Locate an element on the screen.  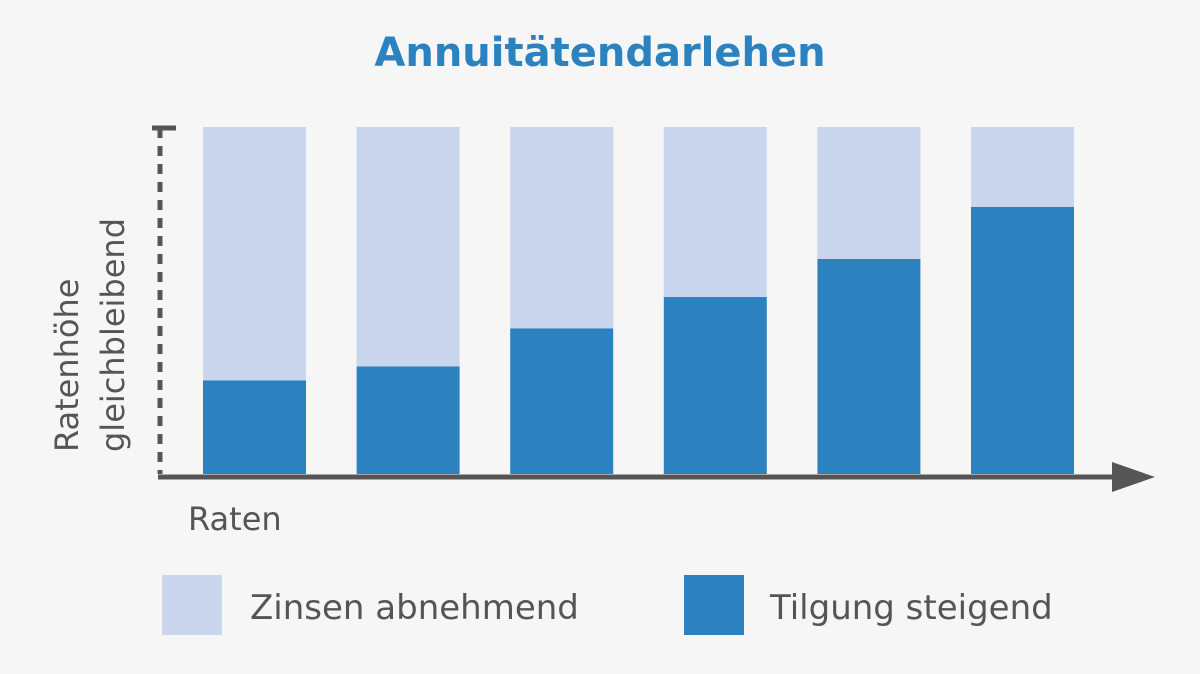
y-axis-label-line-2: gleichbleibend is located at coordinates (113, 335).